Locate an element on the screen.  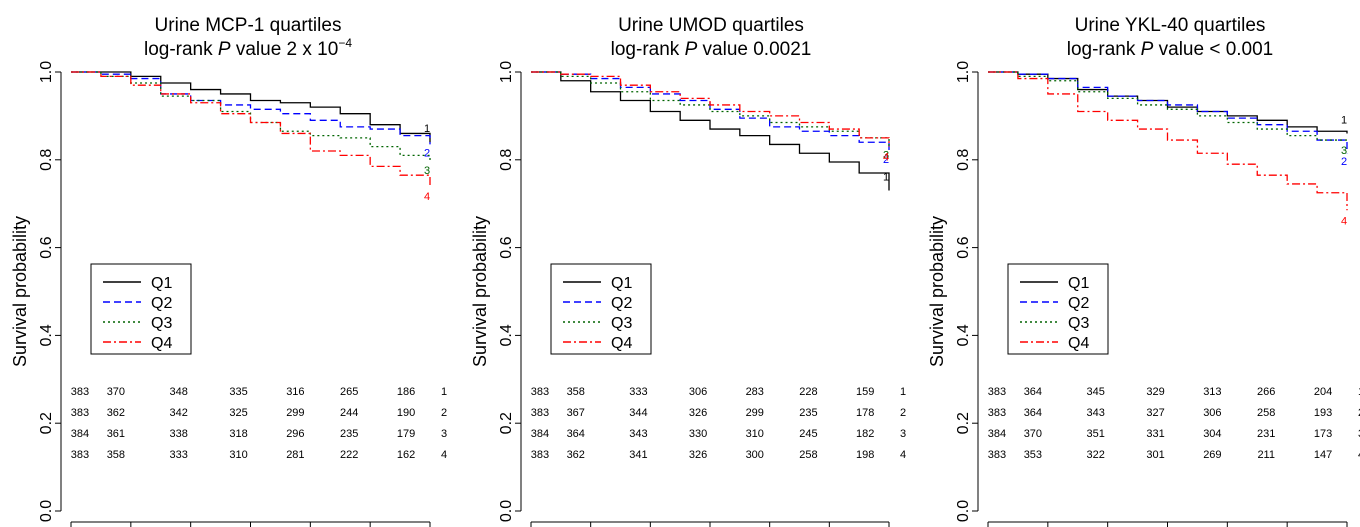
legend-label: Q3 is located at coordinates (621, 323).